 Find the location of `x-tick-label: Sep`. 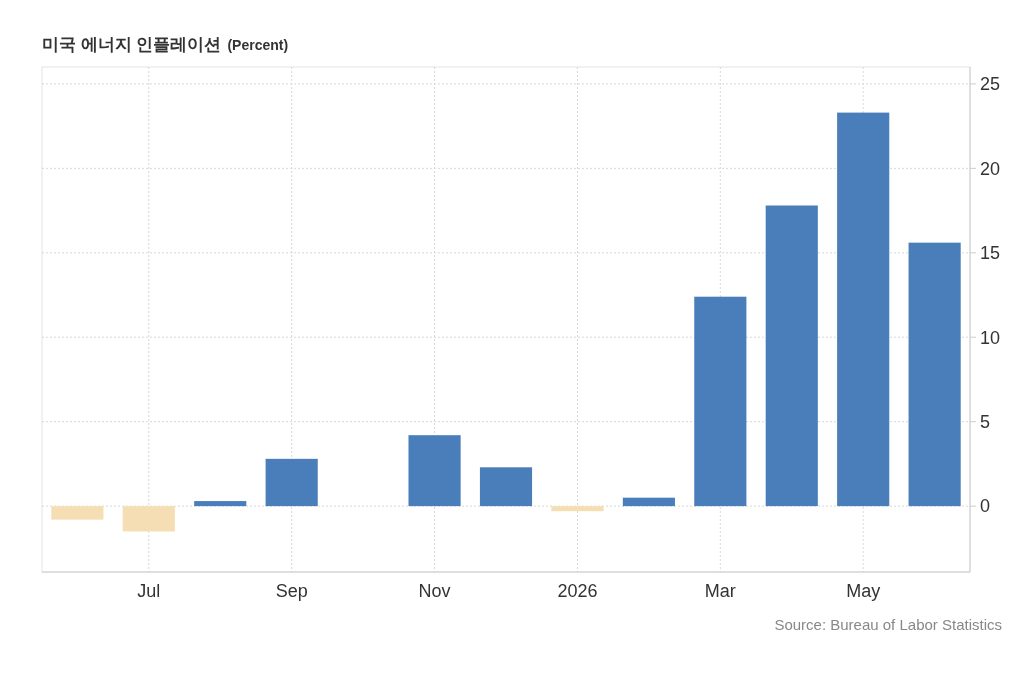

x-tick-label: Sep is located at coordinates (291, 591).